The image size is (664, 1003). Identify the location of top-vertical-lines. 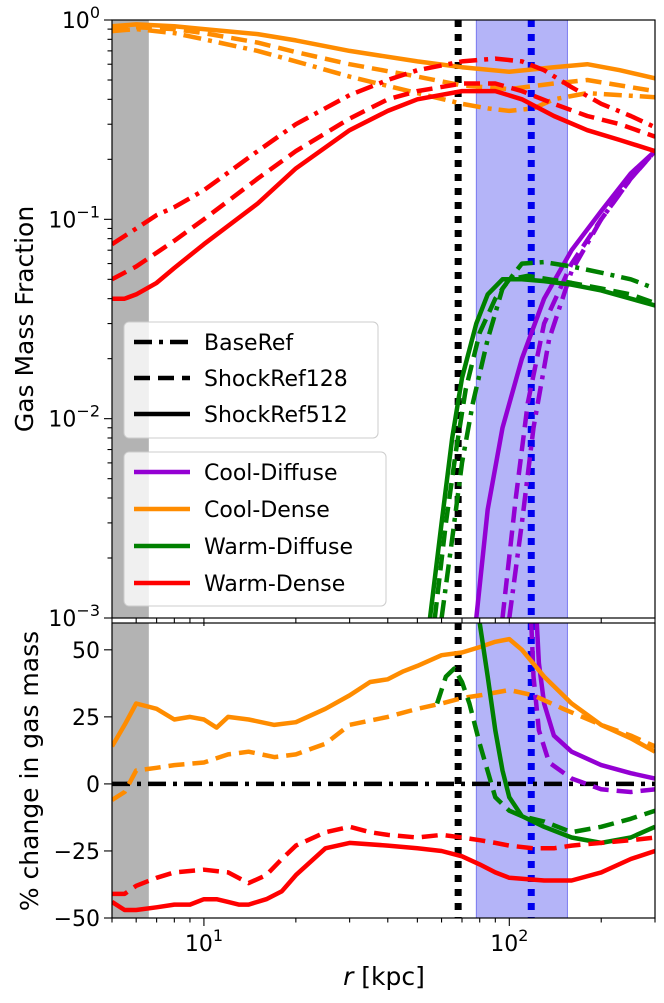
(494, 319).